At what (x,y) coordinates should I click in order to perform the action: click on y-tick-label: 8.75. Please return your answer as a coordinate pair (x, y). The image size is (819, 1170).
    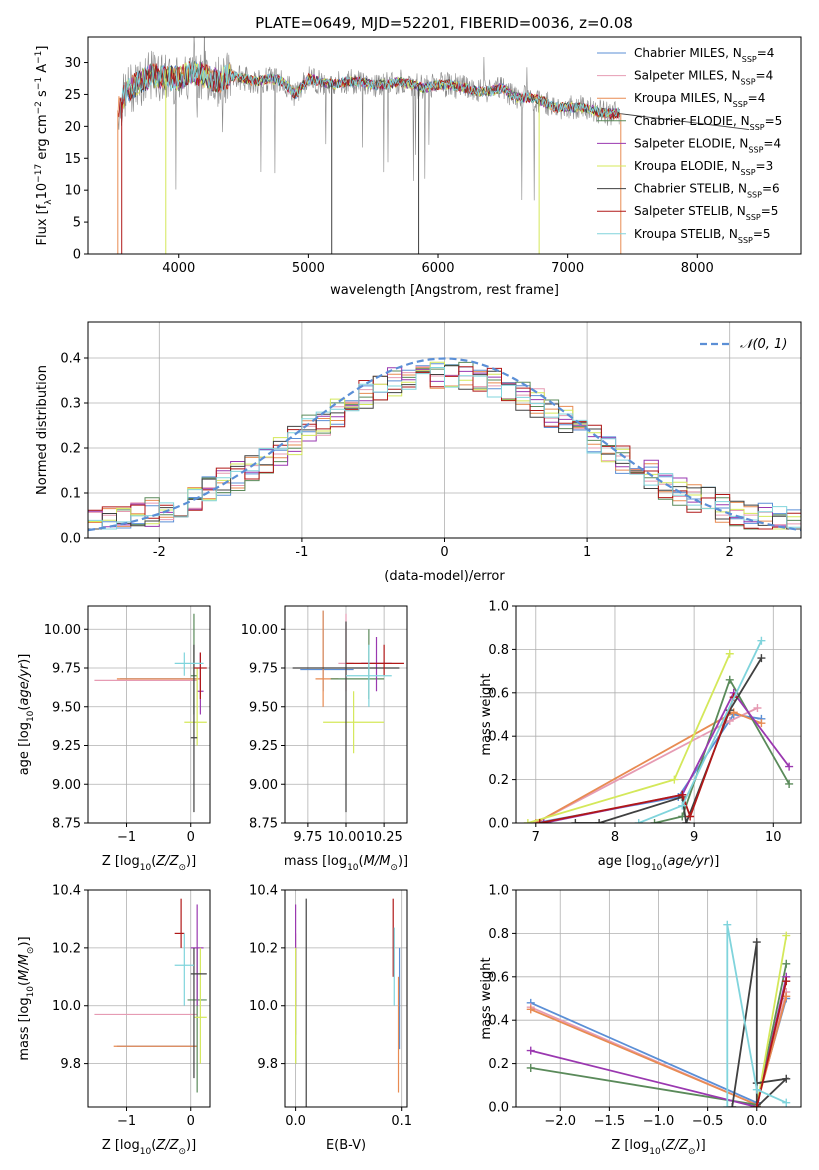
    Looking at the image, I should click on (263, 824).